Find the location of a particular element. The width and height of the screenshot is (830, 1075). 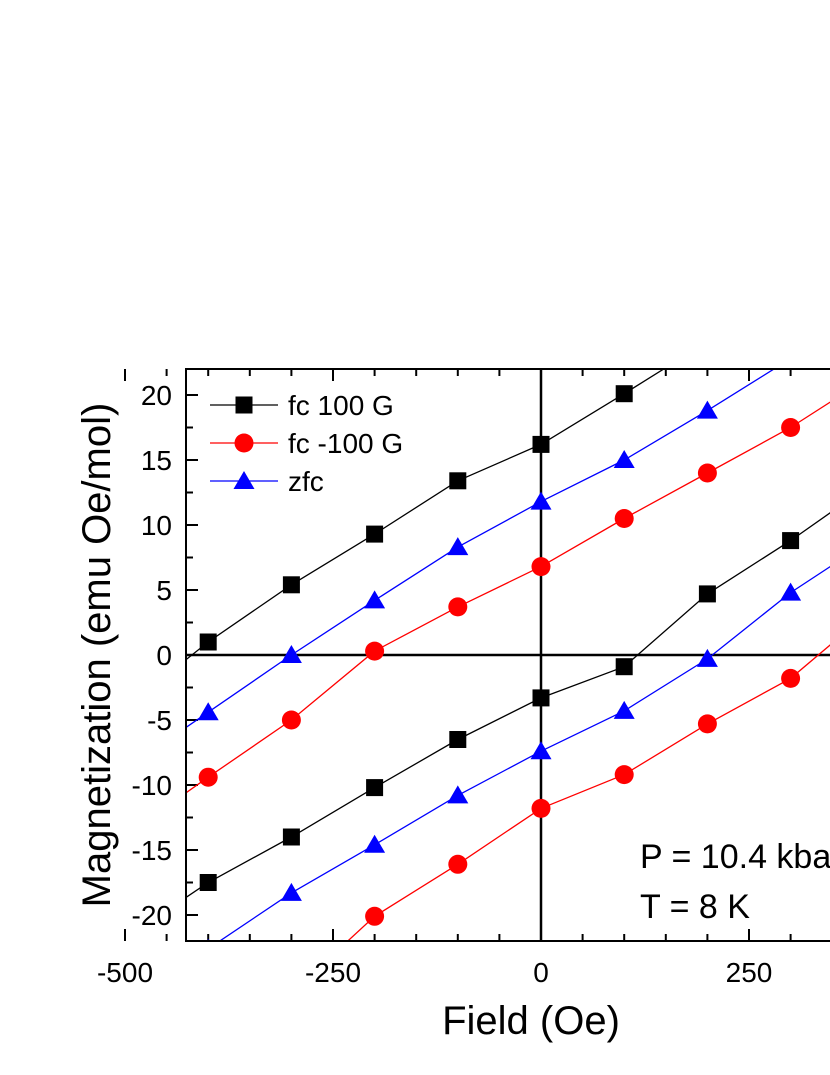

x-tick-label: 0 is located at coordinates (541, 972).